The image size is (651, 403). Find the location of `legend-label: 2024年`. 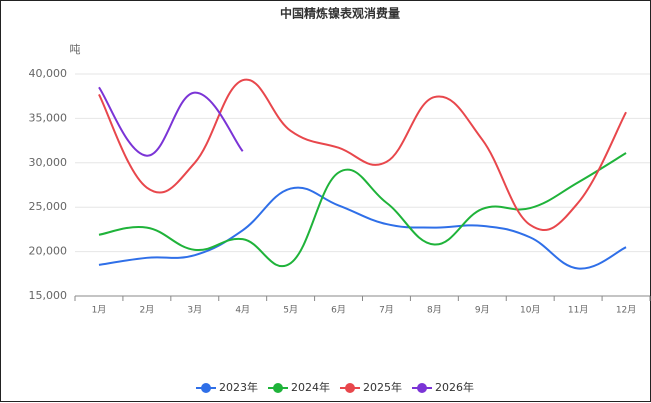

legend-label: 2024年 is located at coordinates (310, 387).